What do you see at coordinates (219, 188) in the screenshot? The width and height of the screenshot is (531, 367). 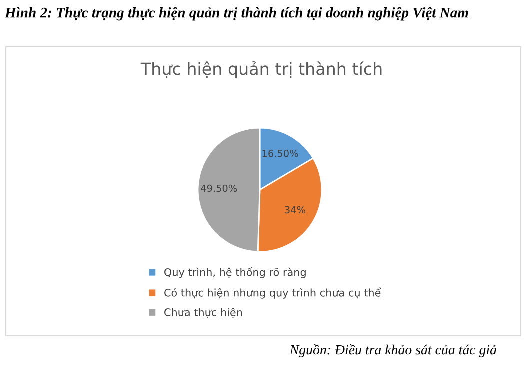 I see `data-label: 49.50%` at bounding box center [219, 188].